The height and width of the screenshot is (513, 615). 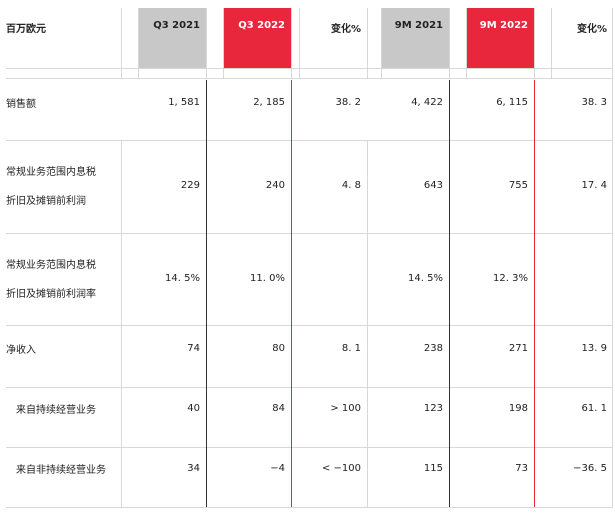 I want to click on header-unit-label: 百万欧元, so click(x=26, y=29).